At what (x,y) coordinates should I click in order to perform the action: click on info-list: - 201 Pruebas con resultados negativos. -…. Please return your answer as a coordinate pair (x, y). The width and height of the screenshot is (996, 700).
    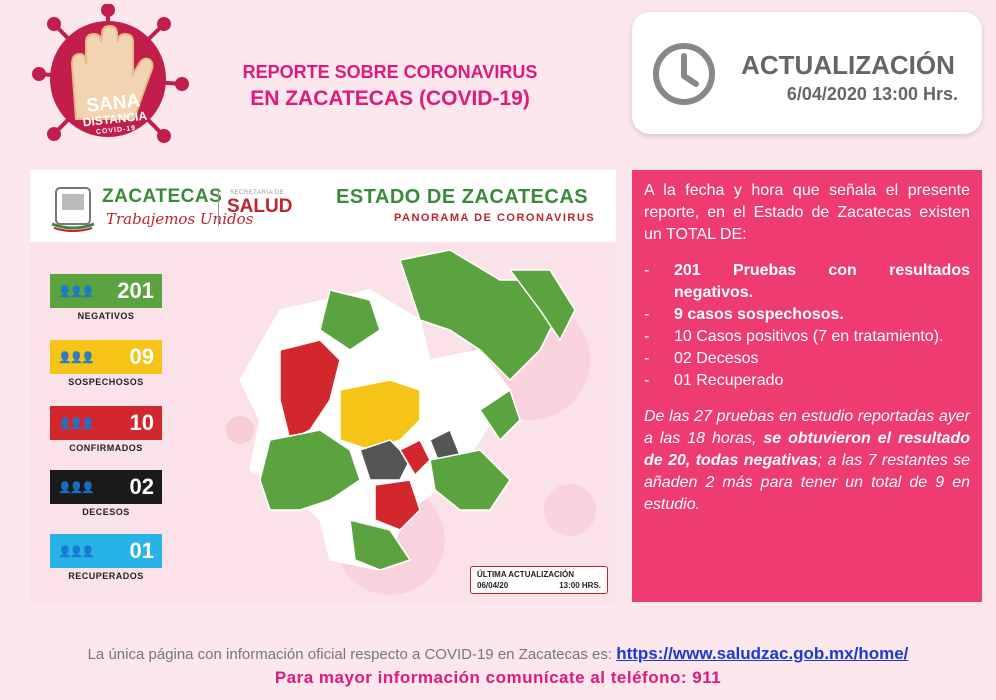
    Looking at the image, I should click on (807, 326).